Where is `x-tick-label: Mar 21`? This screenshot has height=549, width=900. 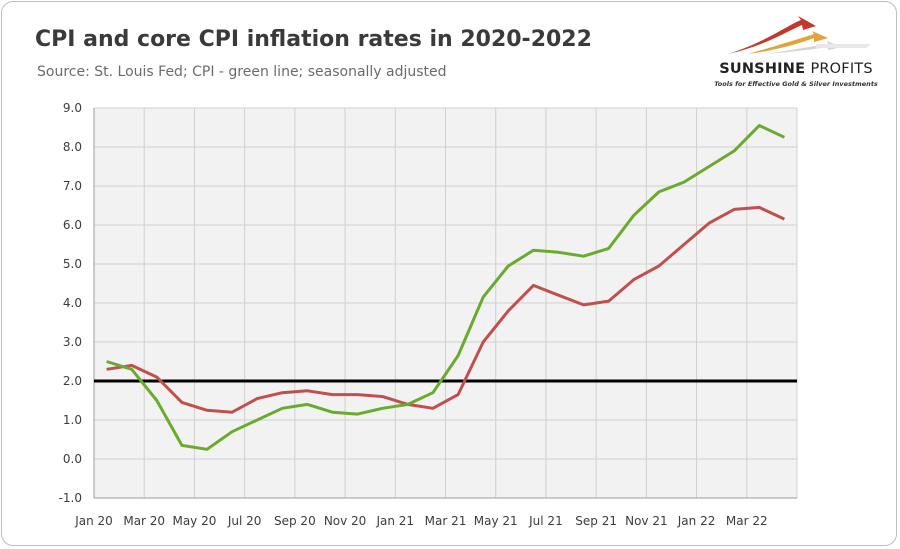
x-tick-label: Mar 21 is located at coordinates (446, 521).